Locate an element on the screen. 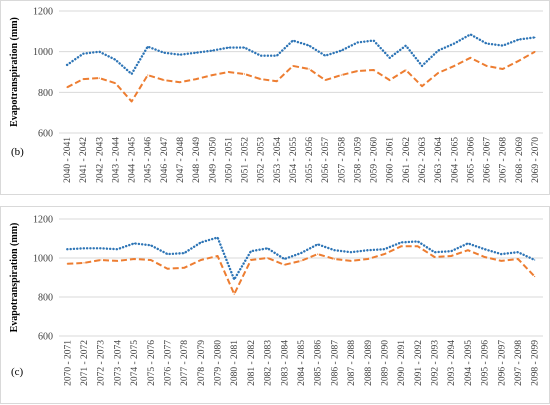 This screenshot has width=550, height=405. x-tick-label: 2096 - 2097 is located at coordinates (502, 363).